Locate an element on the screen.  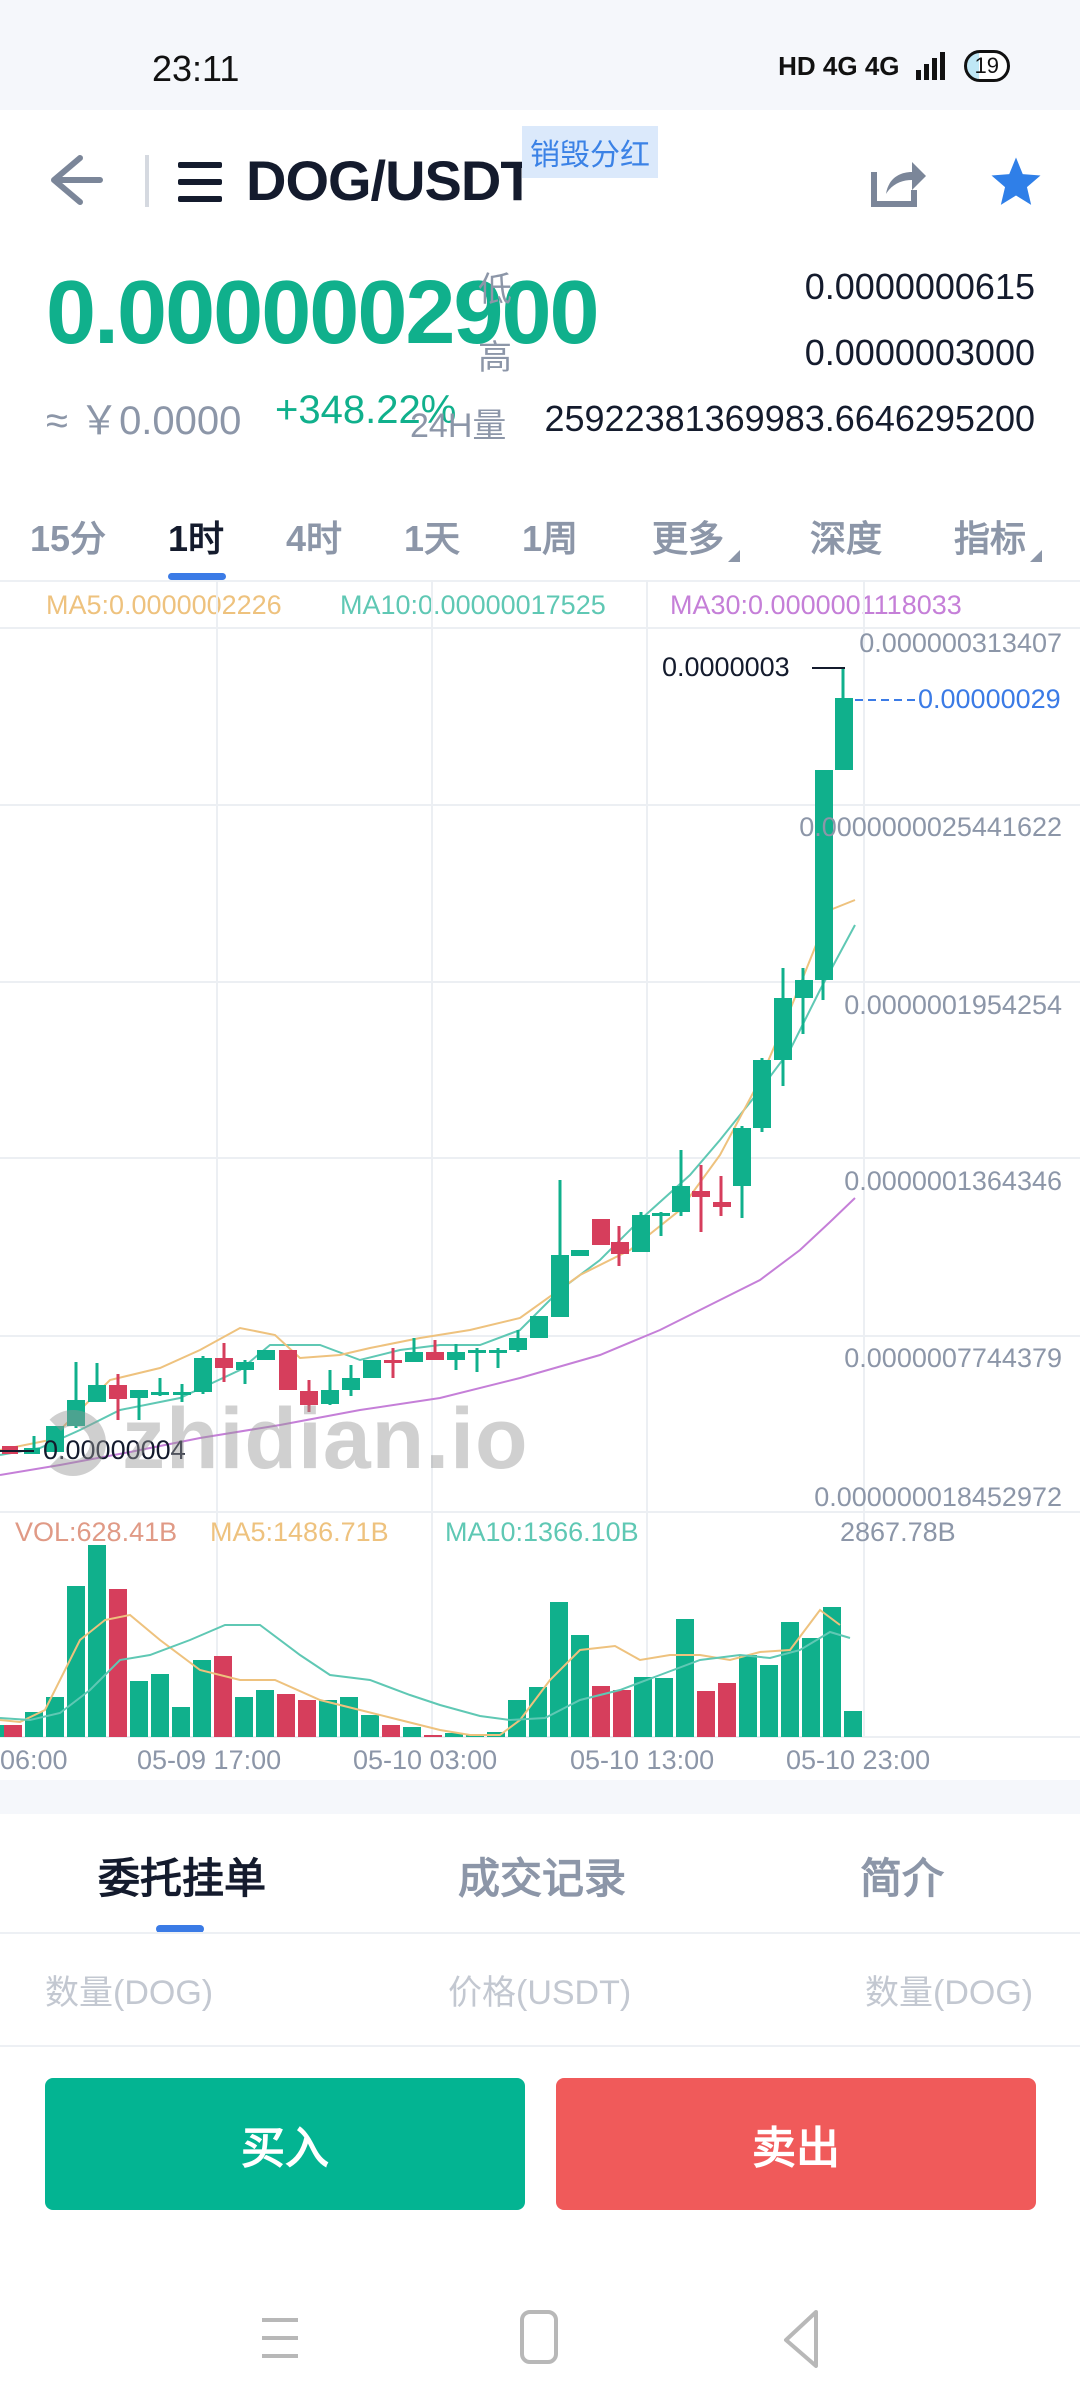
x-axis-label-2: 05-10 03:00 is located at coordinates (425, 1760).